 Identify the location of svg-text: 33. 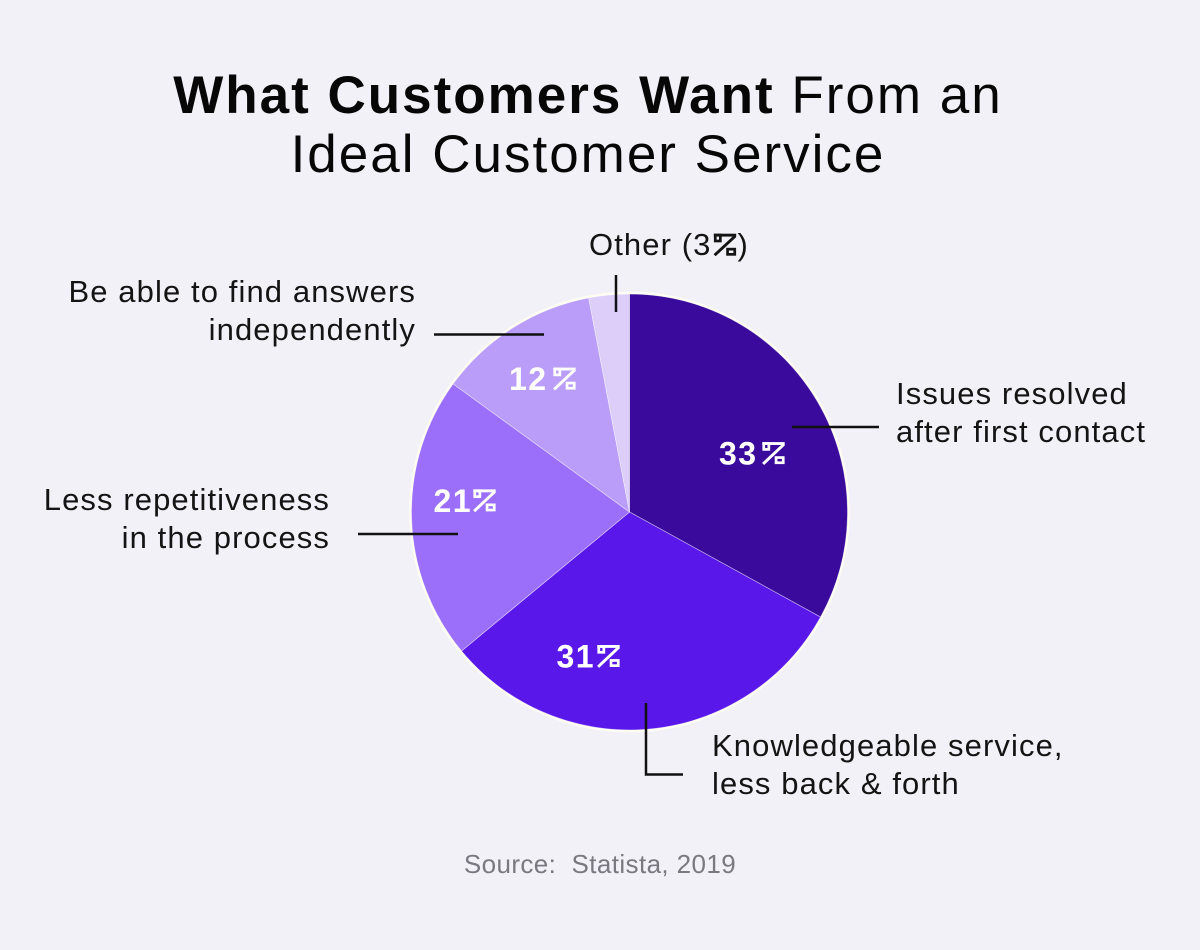
(738, 454).